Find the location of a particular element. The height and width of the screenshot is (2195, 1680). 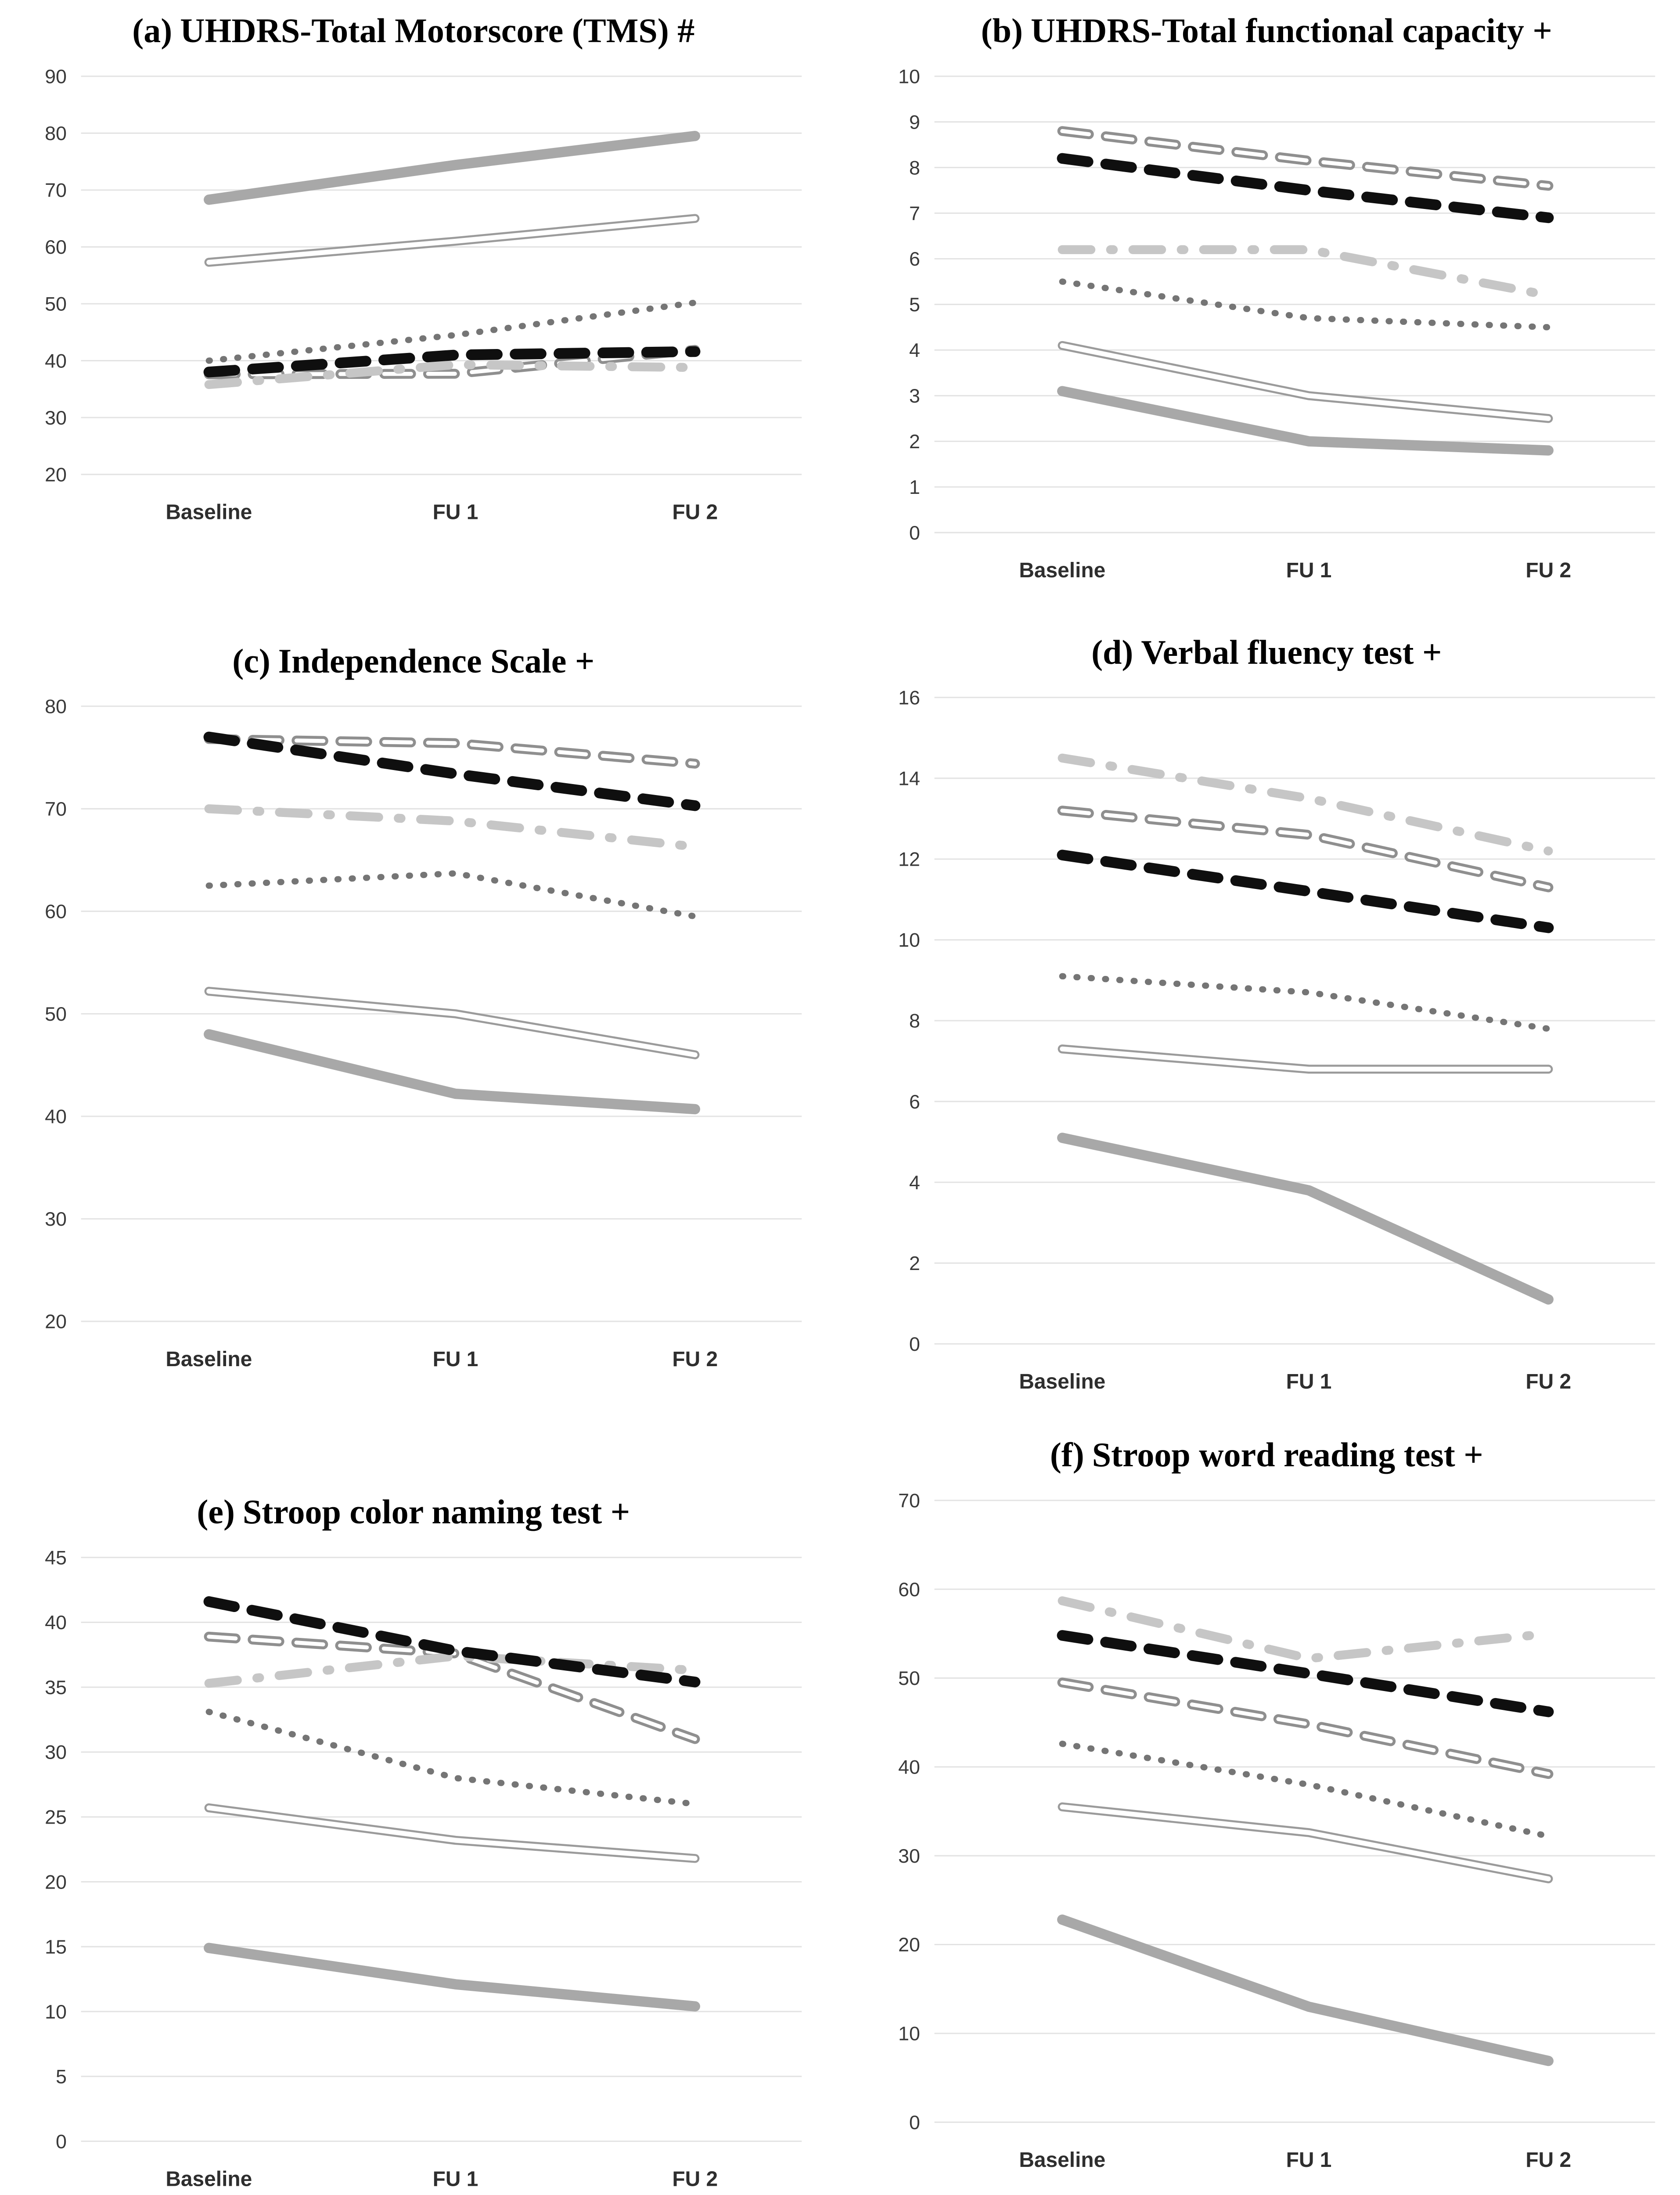

y-tick-label: 12 is located at coordinates (909, 859).